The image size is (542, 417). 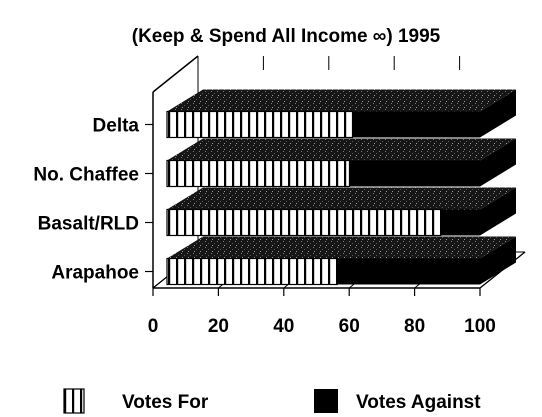 What do you see at coordinates (272, 401) in the screenshot?
I see `legend: Votes For Votes Against` at bounding box center [272, 401].